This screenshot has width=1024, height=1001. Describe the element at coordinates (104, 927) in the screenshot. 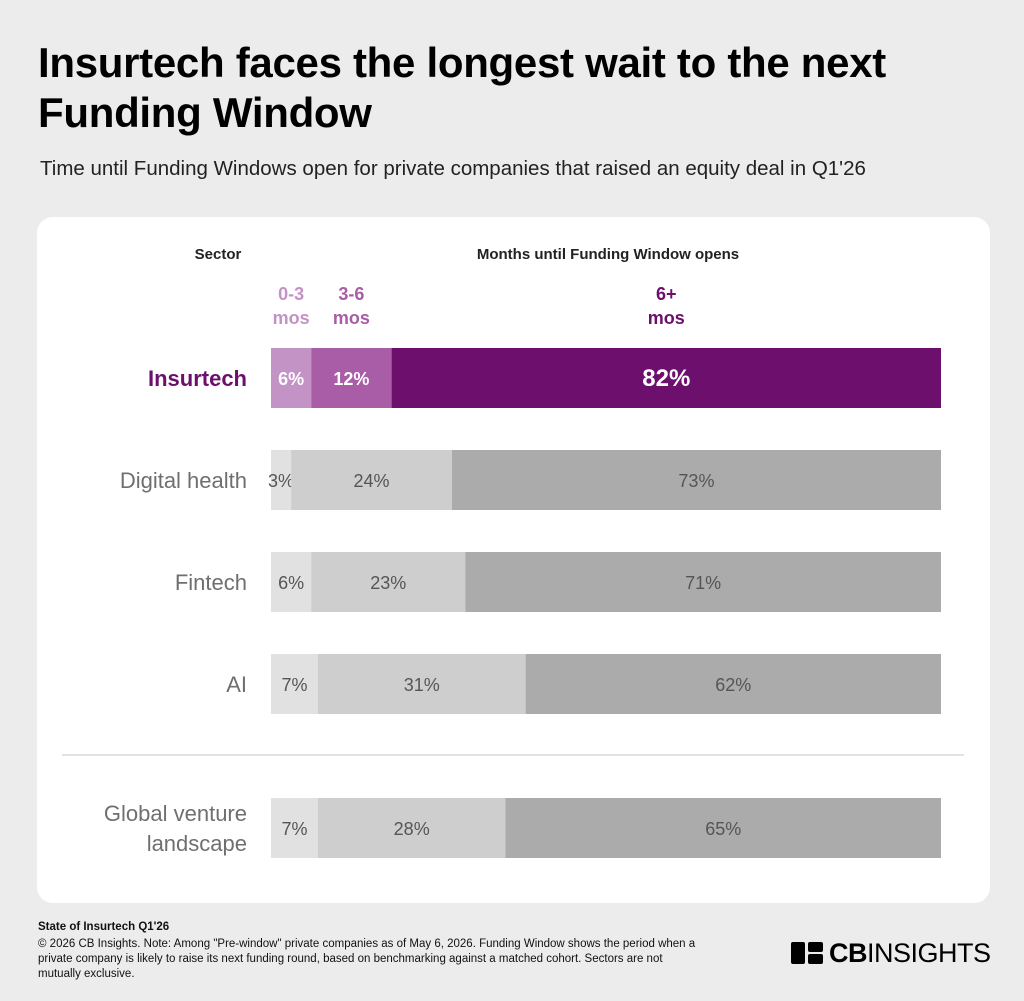

I see `source-title: State of Insurtech Q1'26` at that location.